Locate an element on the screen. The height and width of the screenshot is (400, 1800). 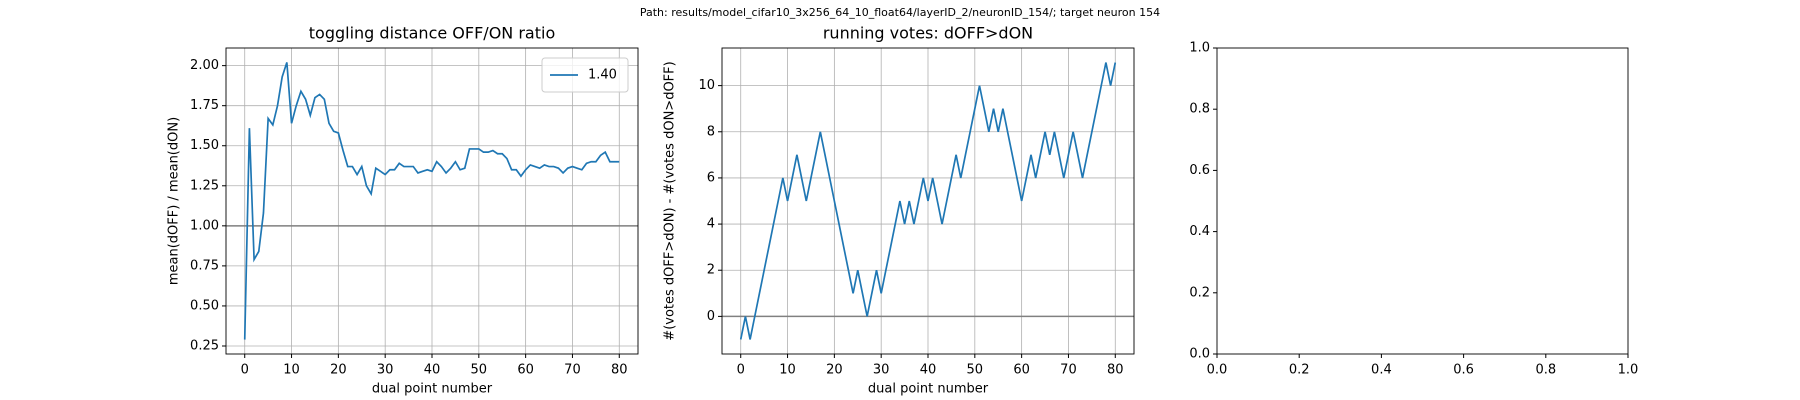
y-tick-label: 1.50 is located at coordinates (204, 145).